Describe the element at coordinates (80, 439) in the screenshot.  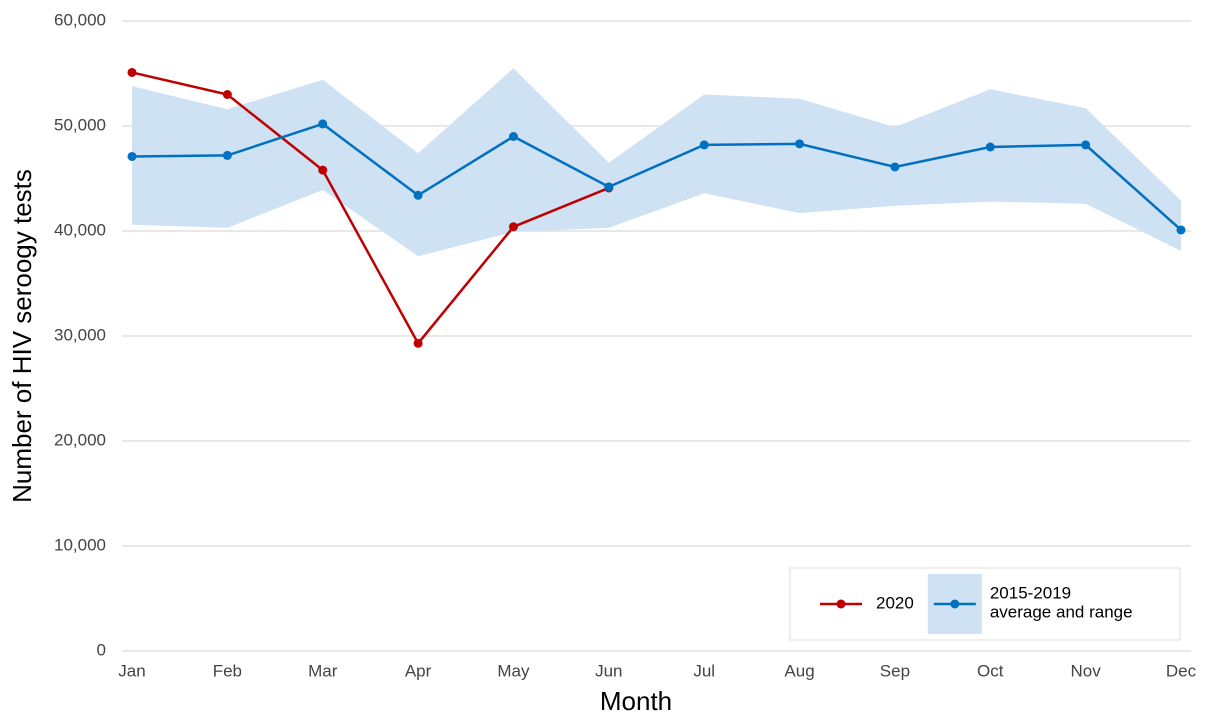
I see `y-tick-label: 20,000` at that location.